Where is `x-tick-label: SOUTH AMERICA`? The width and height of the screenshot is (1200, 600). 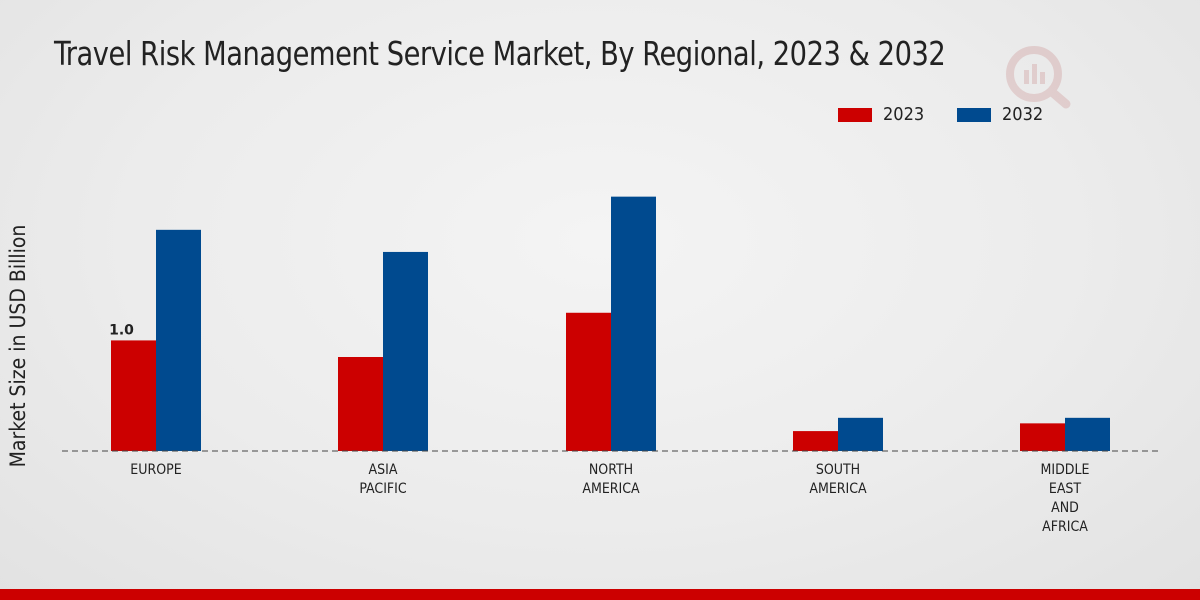 x-tick-label: SOUTH AMERICA is located at coordinates (838, 479).